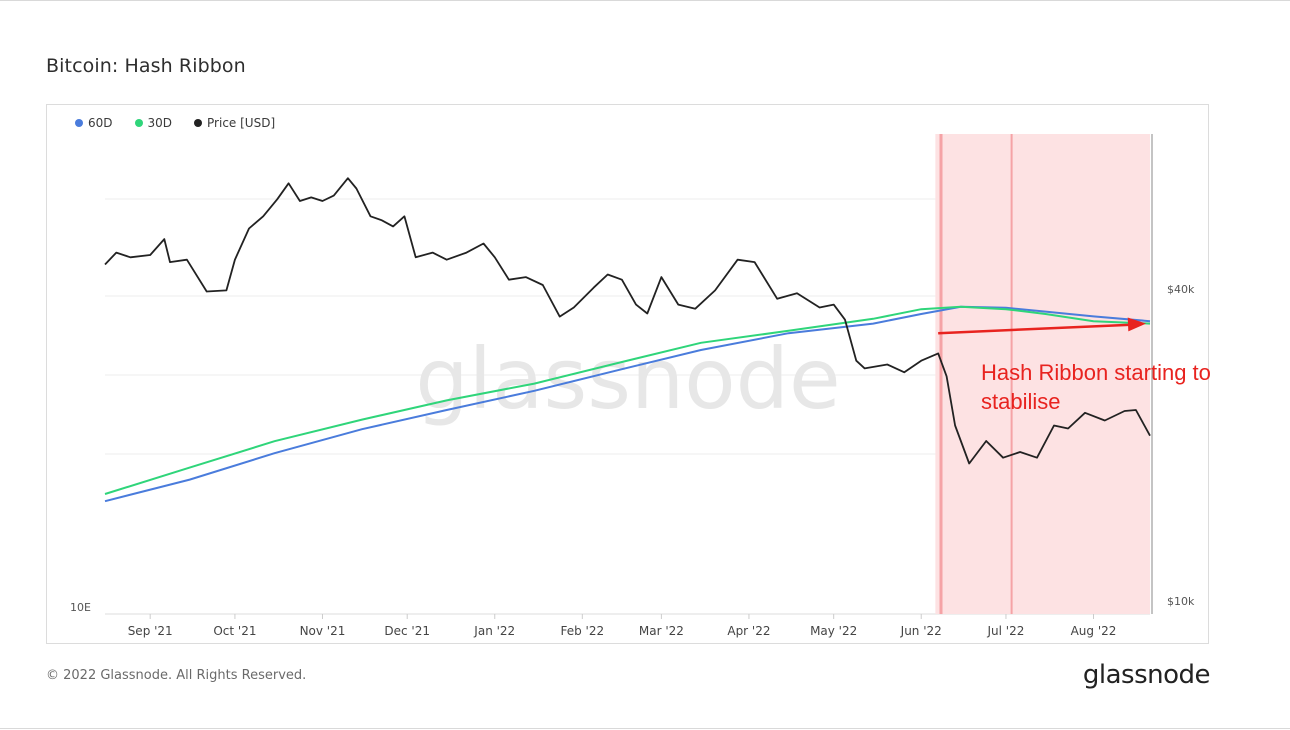 This screenshot has height=730, width=1290. What do you see at coordinates (241, 123) in the screenshot?
I see `legend-label-price: Price [USD]` at bounding box center [241, 123].